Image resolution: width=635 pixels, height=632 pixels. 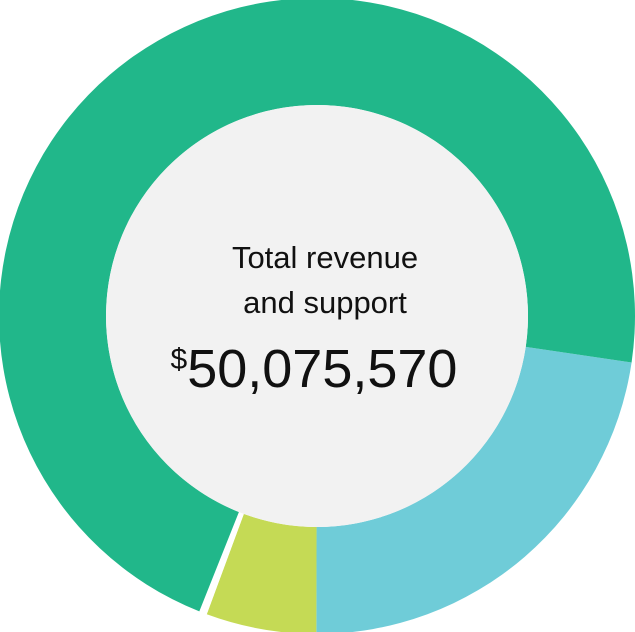 What do you see at coordinates (325, 257) in the screenshot?
I see `center-label: Total revenue` at bounding box center [325, 257].